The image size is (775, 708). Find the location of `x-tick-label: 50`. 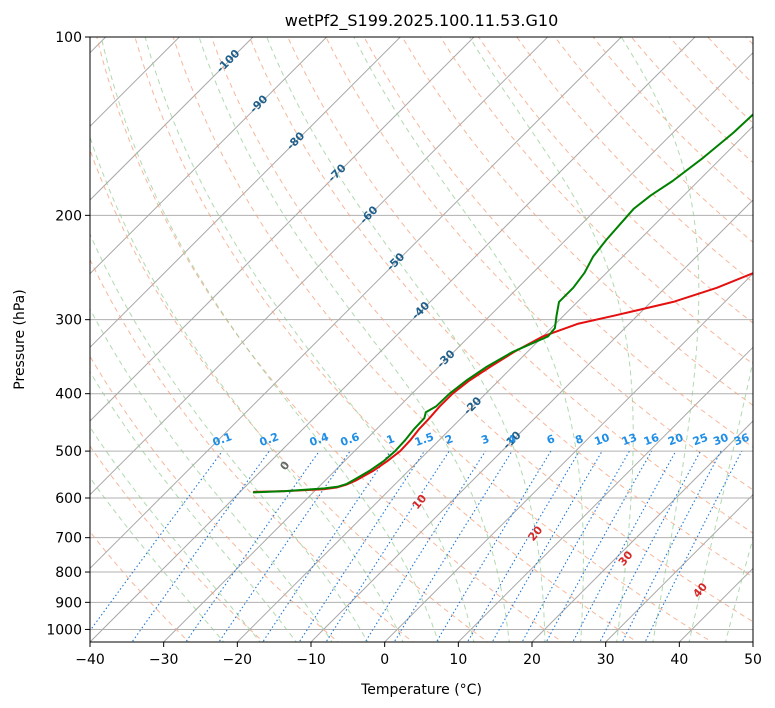

x-tick-label: 50 is located at coordinates (753, 660).